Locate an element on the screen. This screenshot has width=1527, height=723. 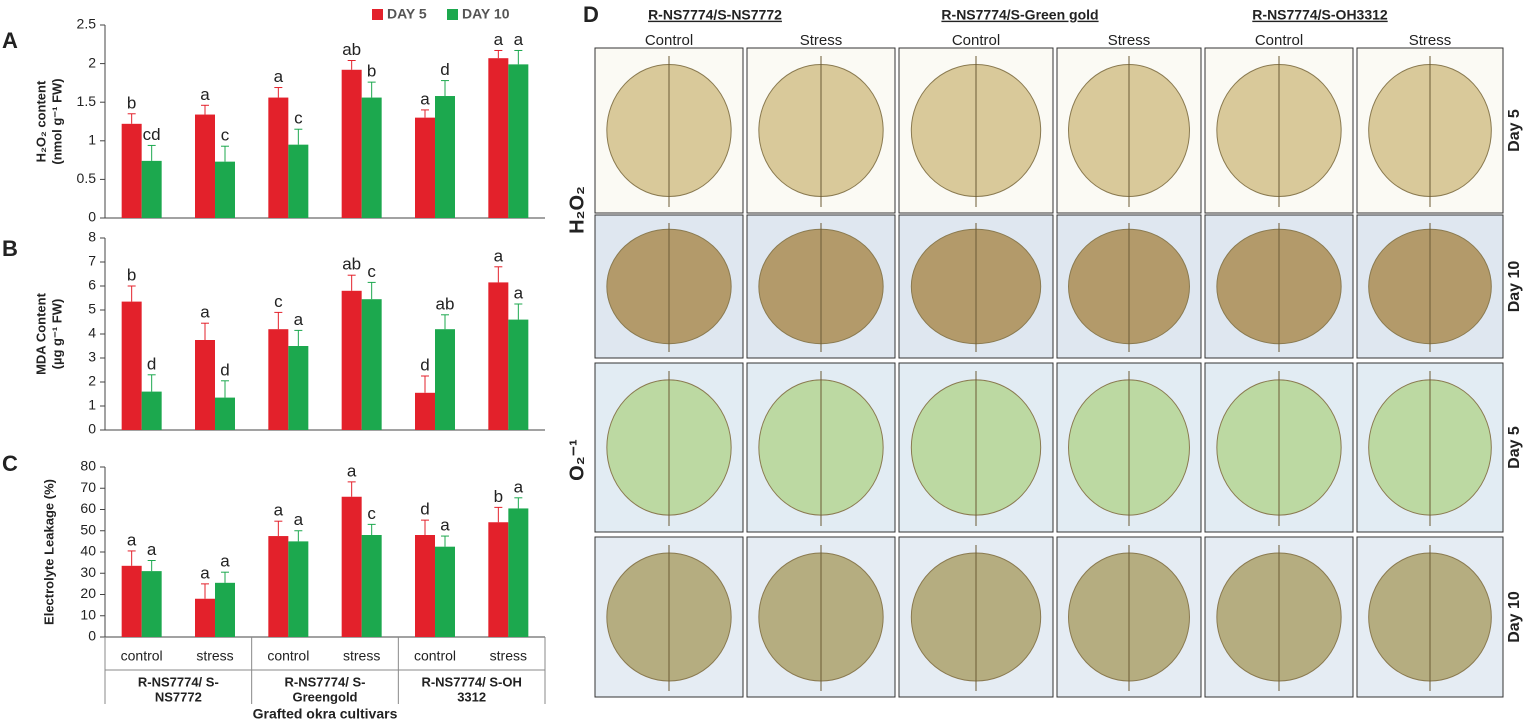
legend-swatch is located at coordinates (452, 14).